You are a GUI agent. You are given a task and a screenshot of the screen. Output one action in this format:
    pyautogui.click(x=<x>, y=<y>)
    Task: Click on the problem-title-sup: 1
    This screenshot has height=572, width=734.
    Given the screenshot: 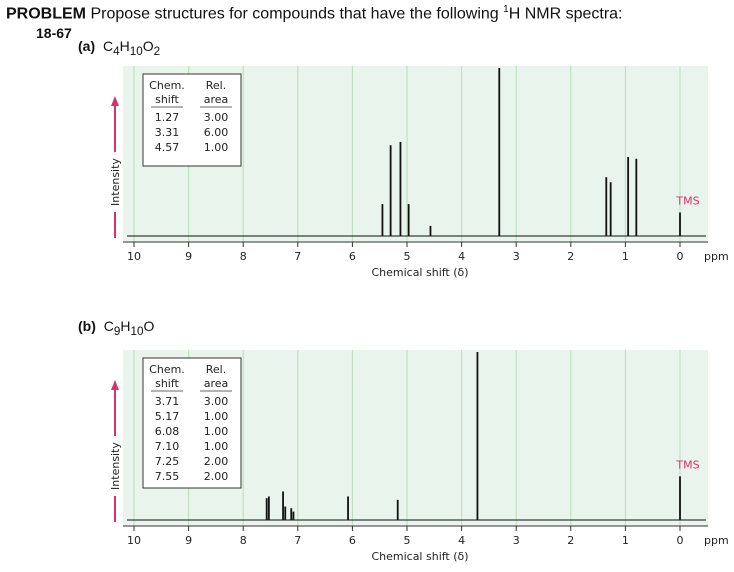 What is the action you would take?
    pyautogui.click(x=506, y=9)
    